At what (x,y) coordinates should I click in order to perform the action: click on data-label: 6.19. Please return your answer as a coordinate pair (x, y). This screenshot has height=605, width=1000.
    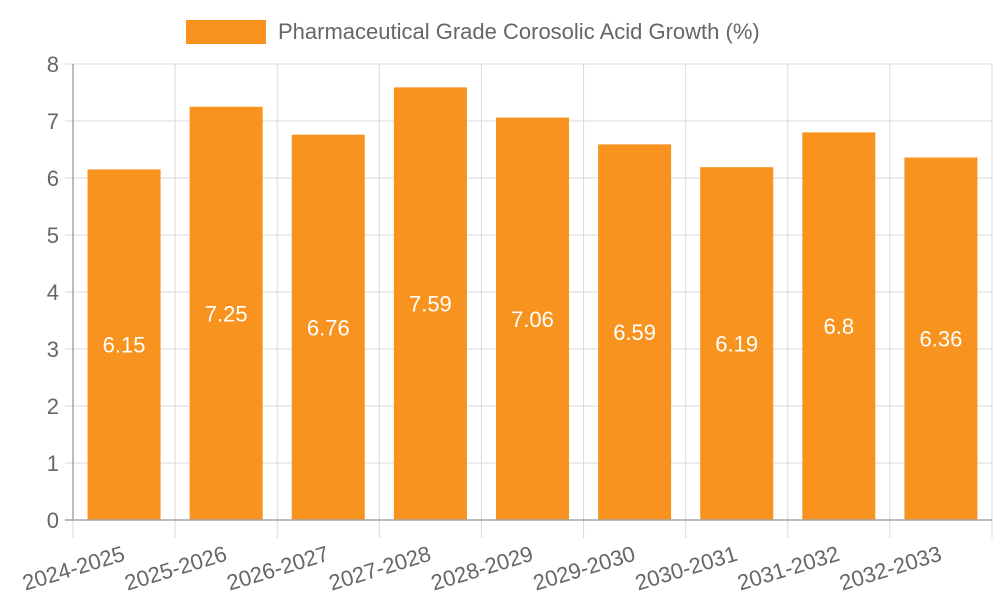
    Looking at the image, I should click on (736, 344).